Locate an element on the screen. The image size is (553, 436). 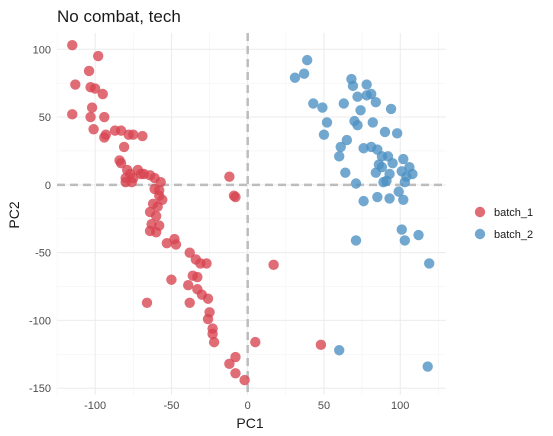
x-tick-label: -100 is located at coordinates (95, 406).